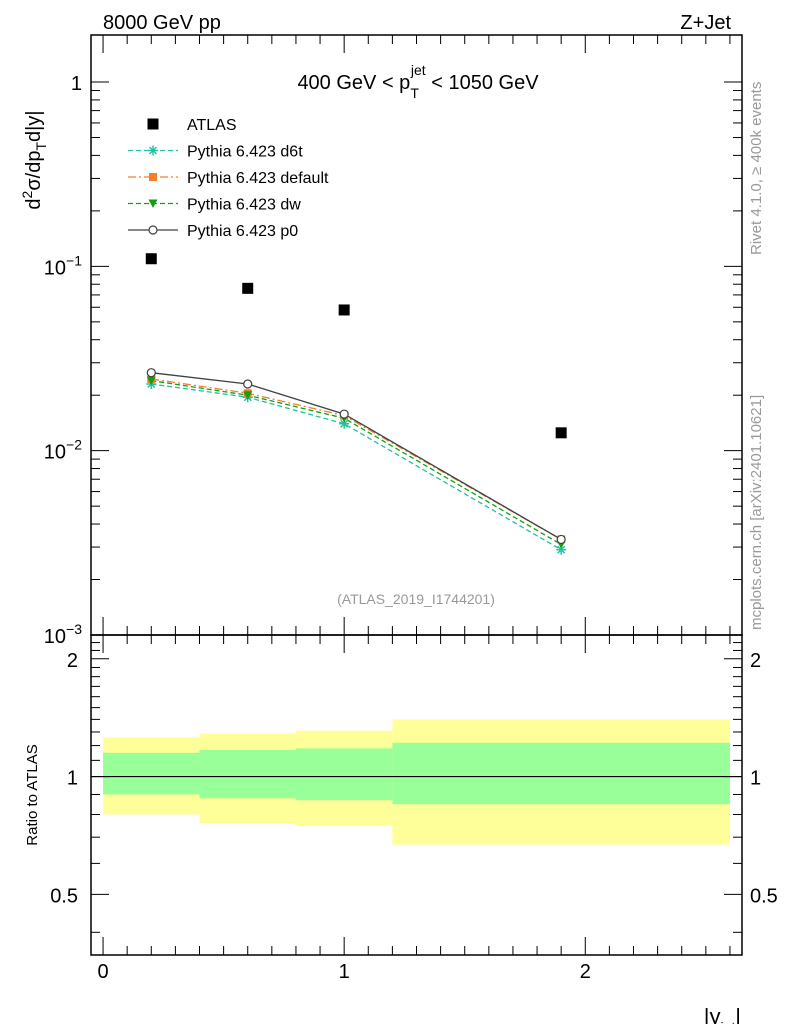 The width and height of the screenshot is (786, 1024). Describe the element at coordinates (76, 84) in the screenshot. I see `y-tick-label: 1` at that location.